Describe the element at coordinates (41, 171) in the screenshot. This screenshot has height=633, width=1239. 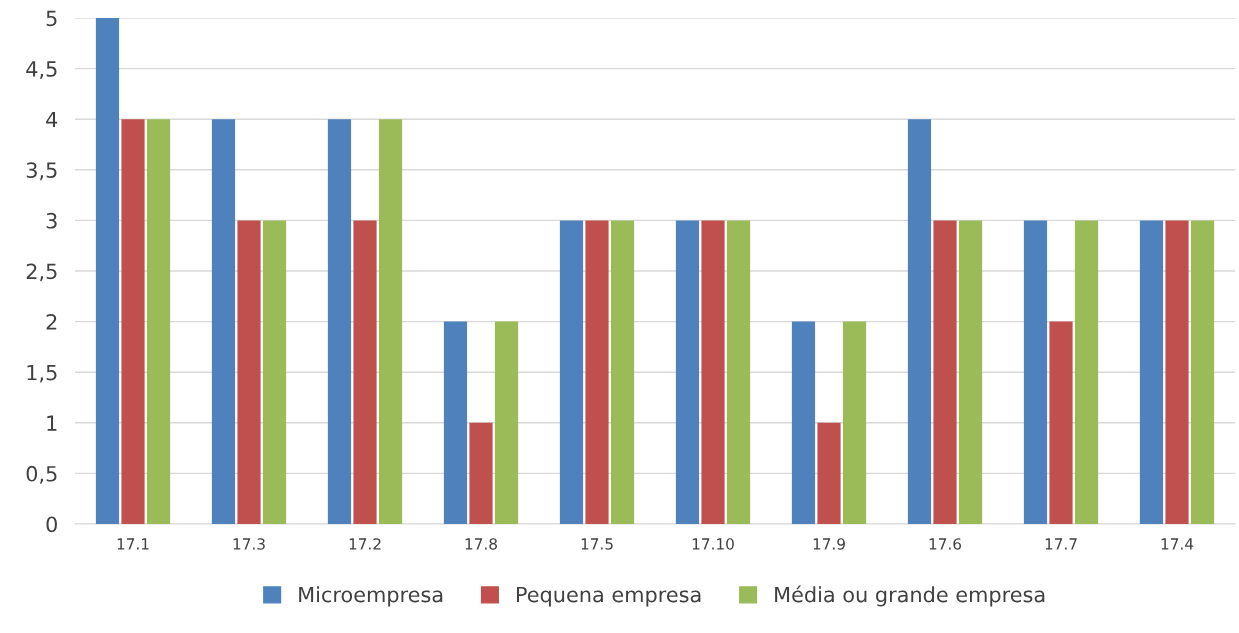
I see `y-tick-label: 3,5` at that location.